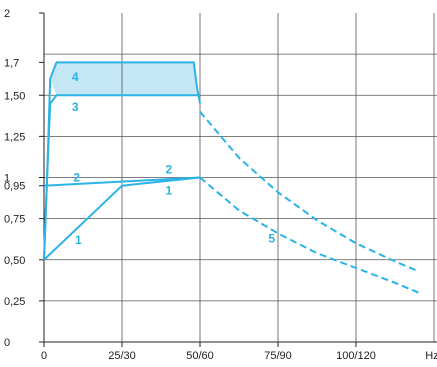 The image size is (437, 367). I want to click on x-tick-label: 75/90, so click(278, 356).